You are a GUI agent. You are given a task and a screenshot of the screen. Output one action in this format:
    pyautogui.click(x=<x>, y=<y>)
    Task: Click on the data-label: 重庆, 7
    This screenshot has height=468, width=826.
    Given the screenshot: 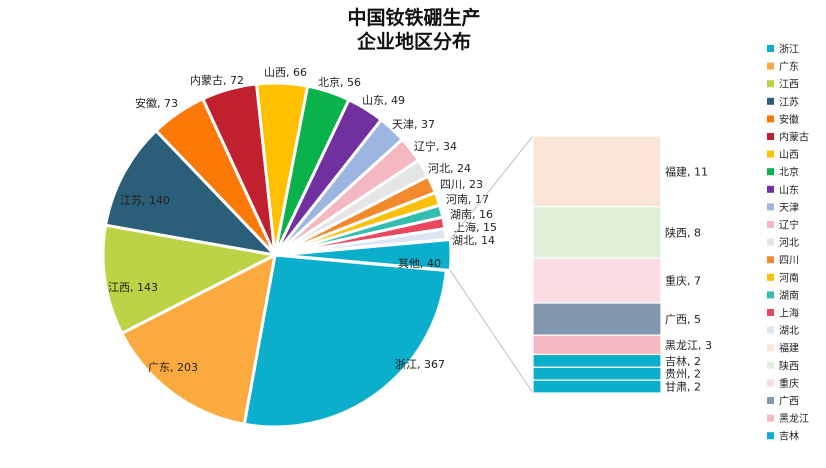 What is the action you would take?
    pyautogui.click(x=683, y=281)
    